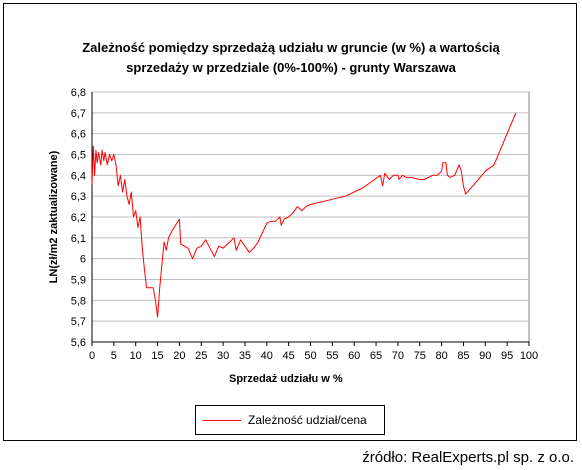 Image resolution: width=582 pixels, height=470 pixels. I want to click on legend-swatch, so click(222, 420).